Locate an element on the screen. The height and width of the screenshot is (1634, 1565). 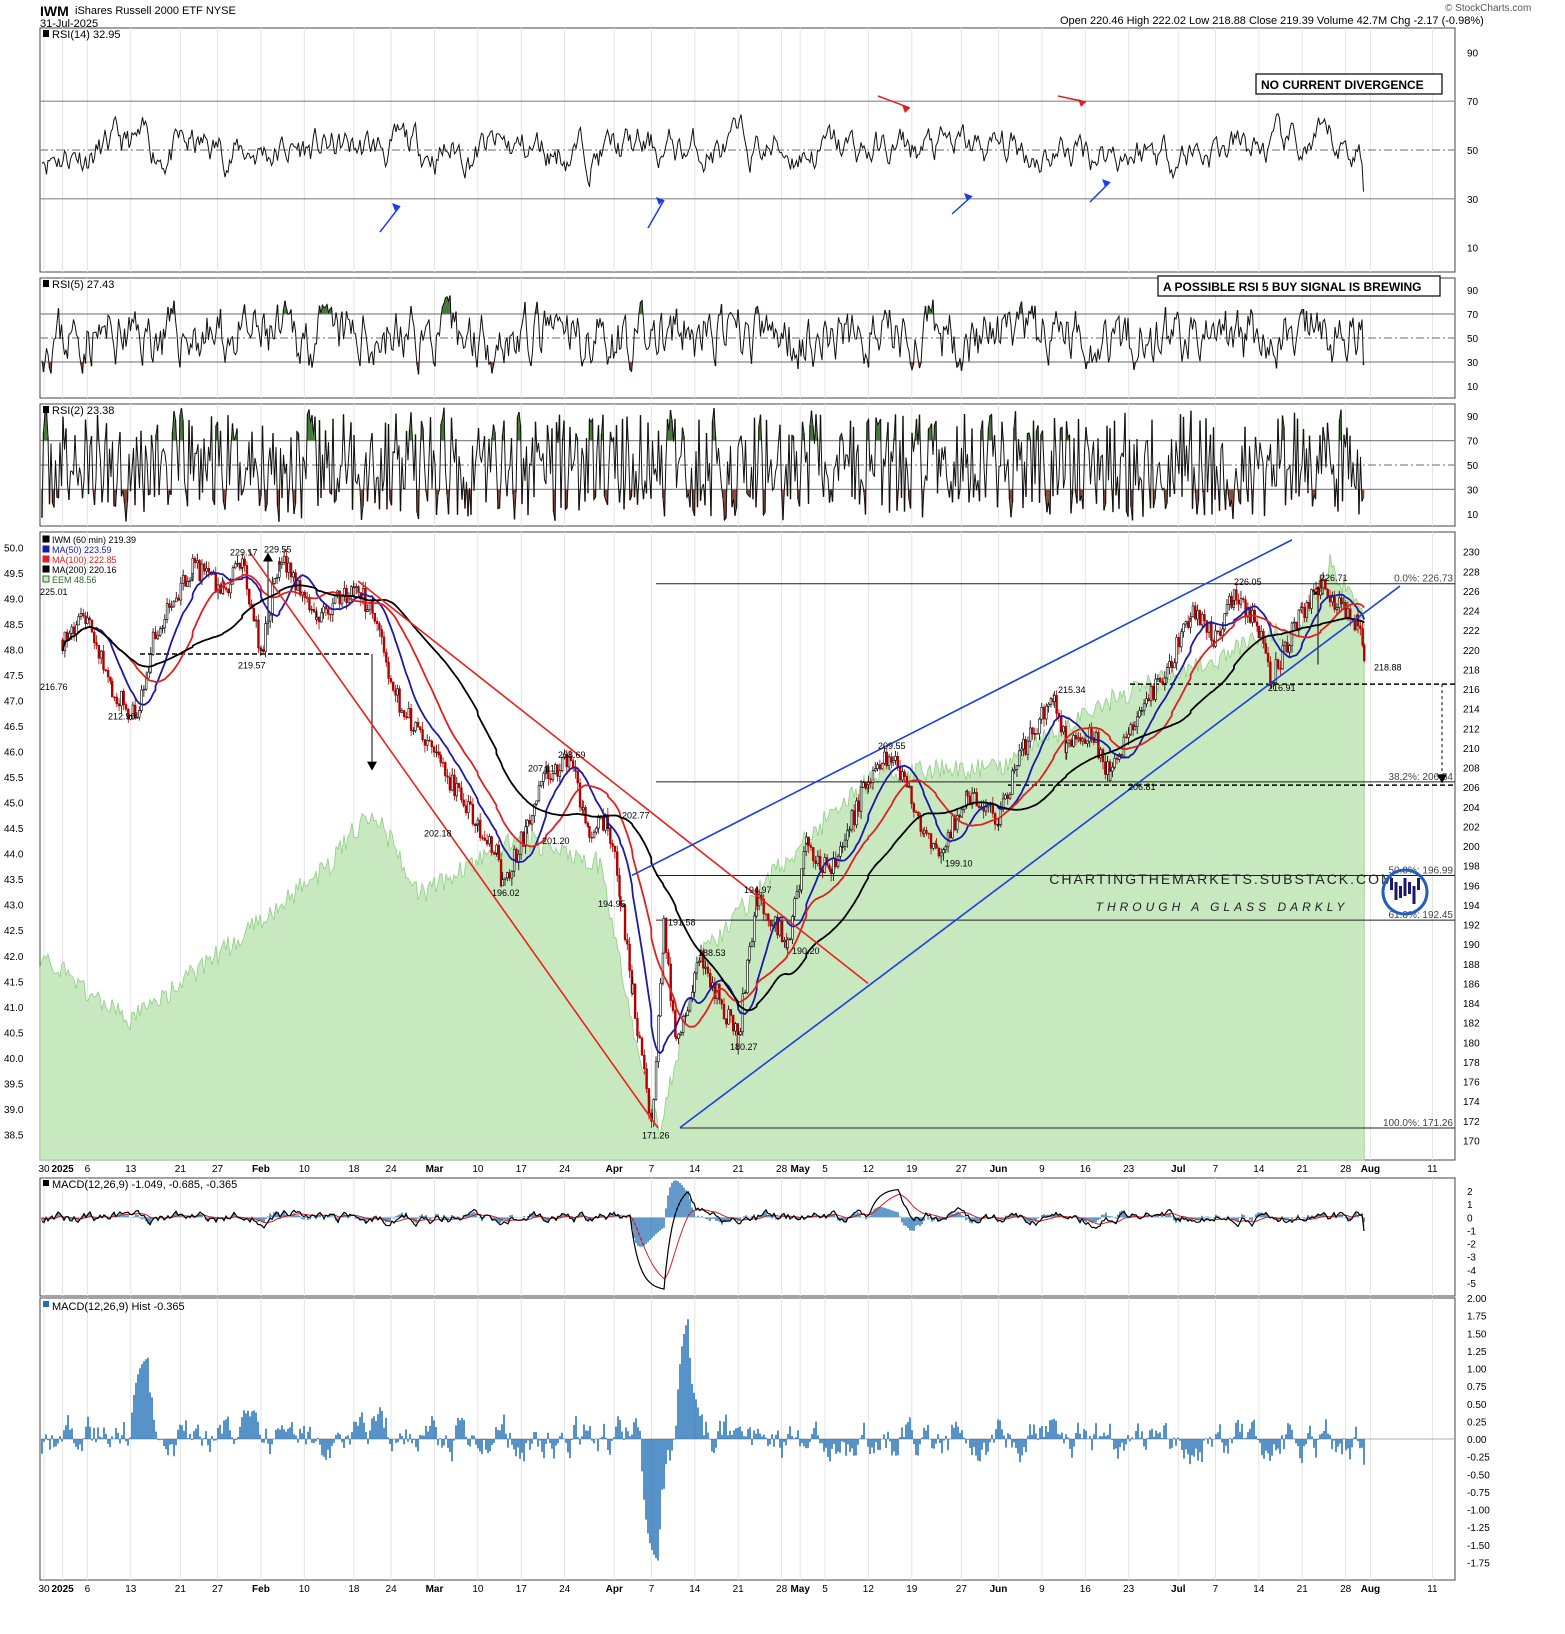
x-tick-label: 18 is located at coordinates (354, 1169).